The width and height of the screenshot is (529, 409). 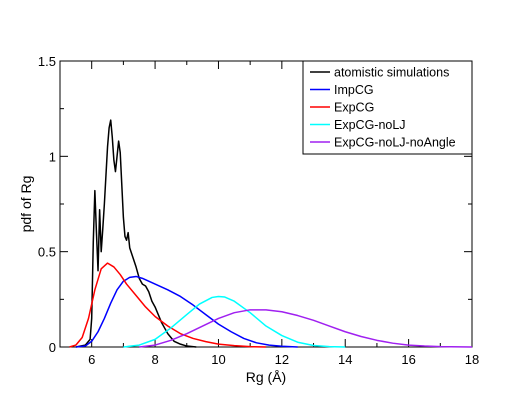 I want to click on series-line-expcg-nolj-noangle, so click(x=306, y=328).